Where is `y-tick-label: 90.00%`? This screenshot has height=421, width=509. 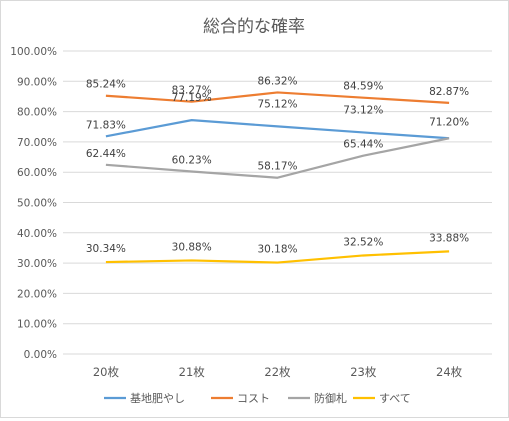
y-tick-label: 90.00% is located at coordinates (37, 82).